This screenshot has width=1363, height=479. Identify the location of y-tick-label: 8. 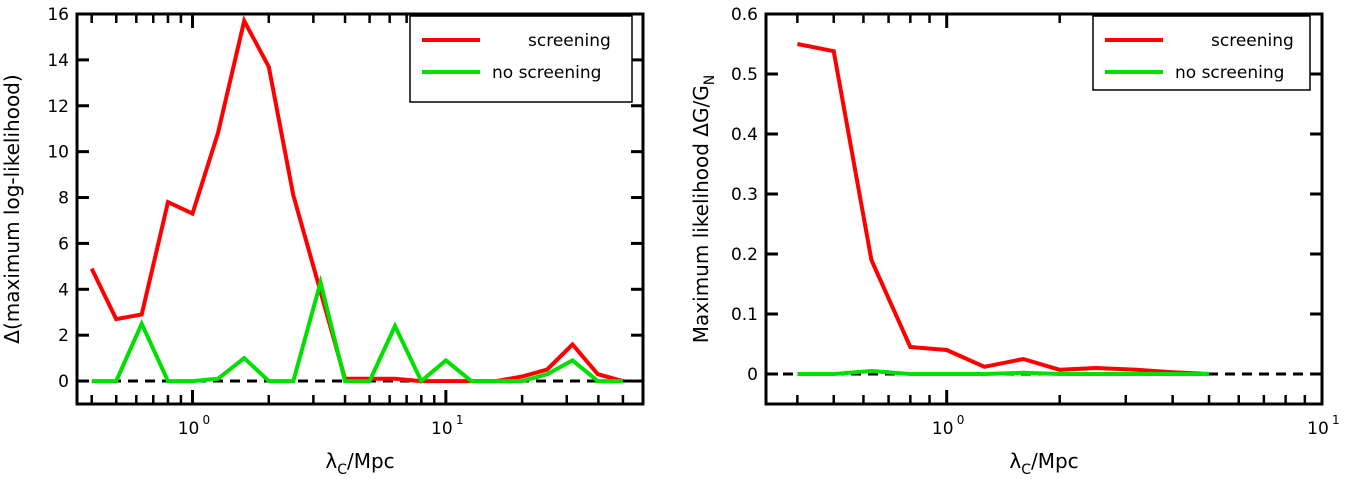
(63, 199).